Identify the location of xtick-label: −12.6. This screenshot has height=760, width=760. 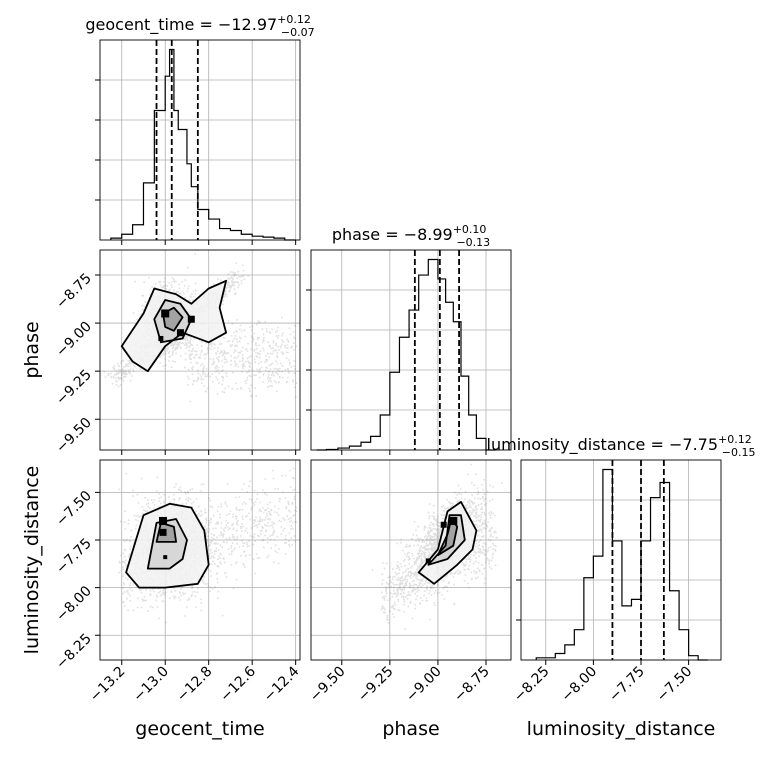
(238, 684).